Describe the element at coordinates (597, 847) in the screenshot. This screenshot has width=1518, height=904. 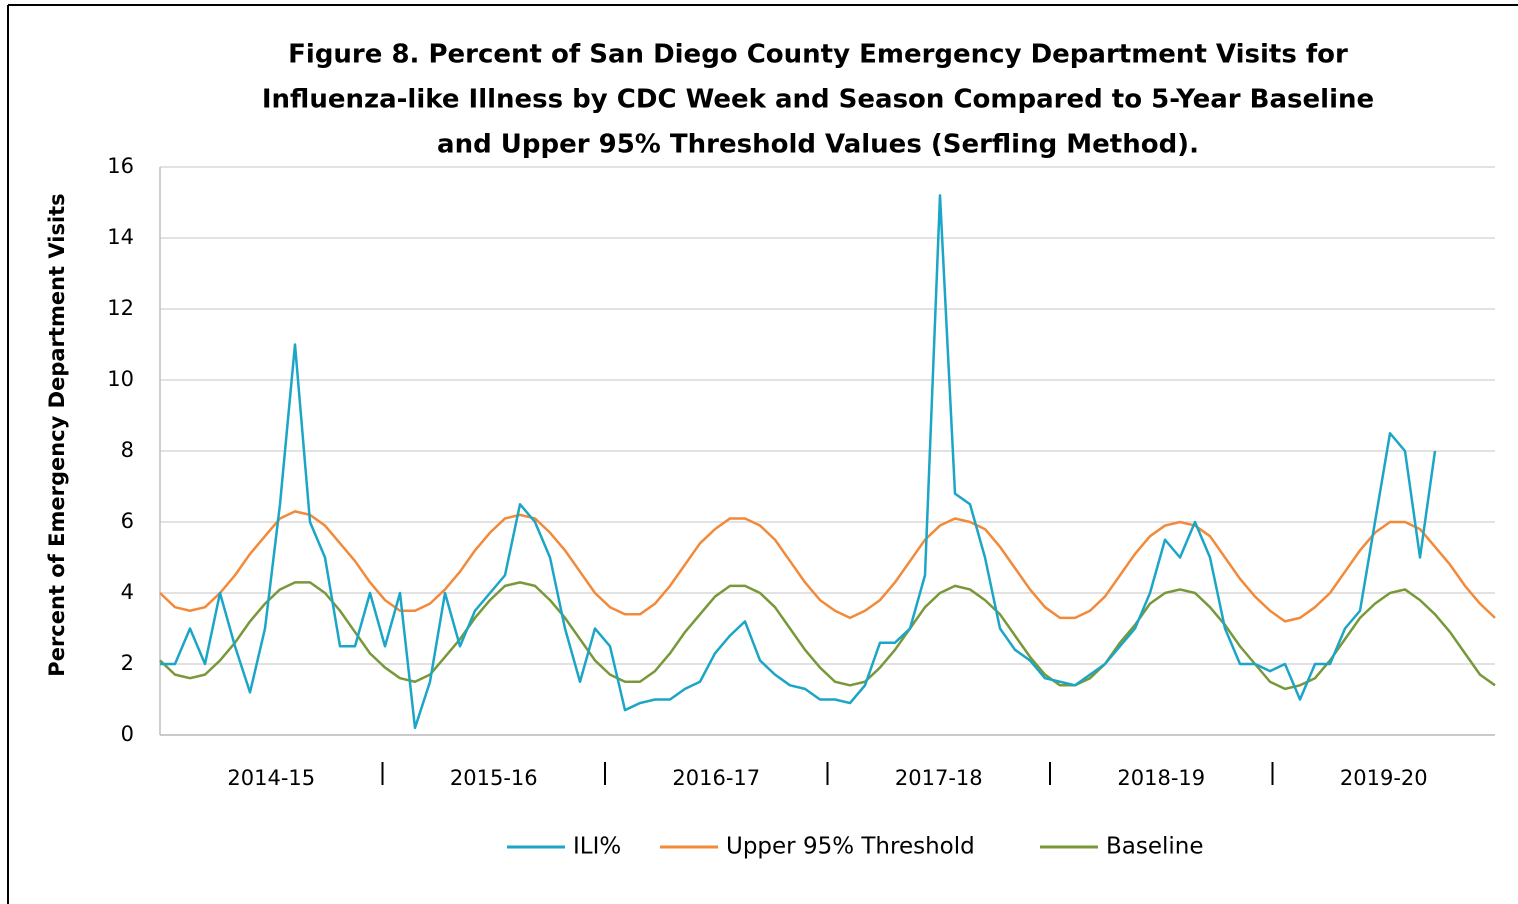
I see `legend-label: ILI%` at that location.